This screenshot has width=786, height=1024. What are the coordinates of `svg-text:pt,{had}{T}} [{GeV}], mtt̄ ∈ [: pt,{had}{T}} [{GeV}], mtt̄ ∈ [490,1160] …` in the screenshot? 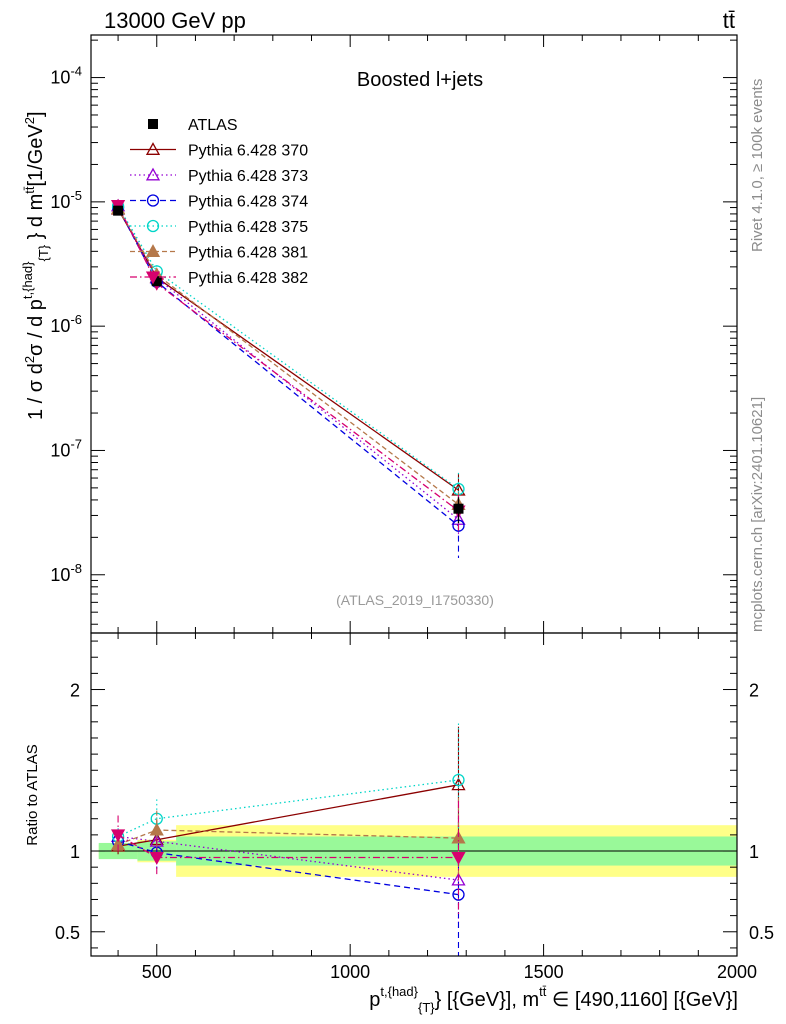 It's located at (553, 999).